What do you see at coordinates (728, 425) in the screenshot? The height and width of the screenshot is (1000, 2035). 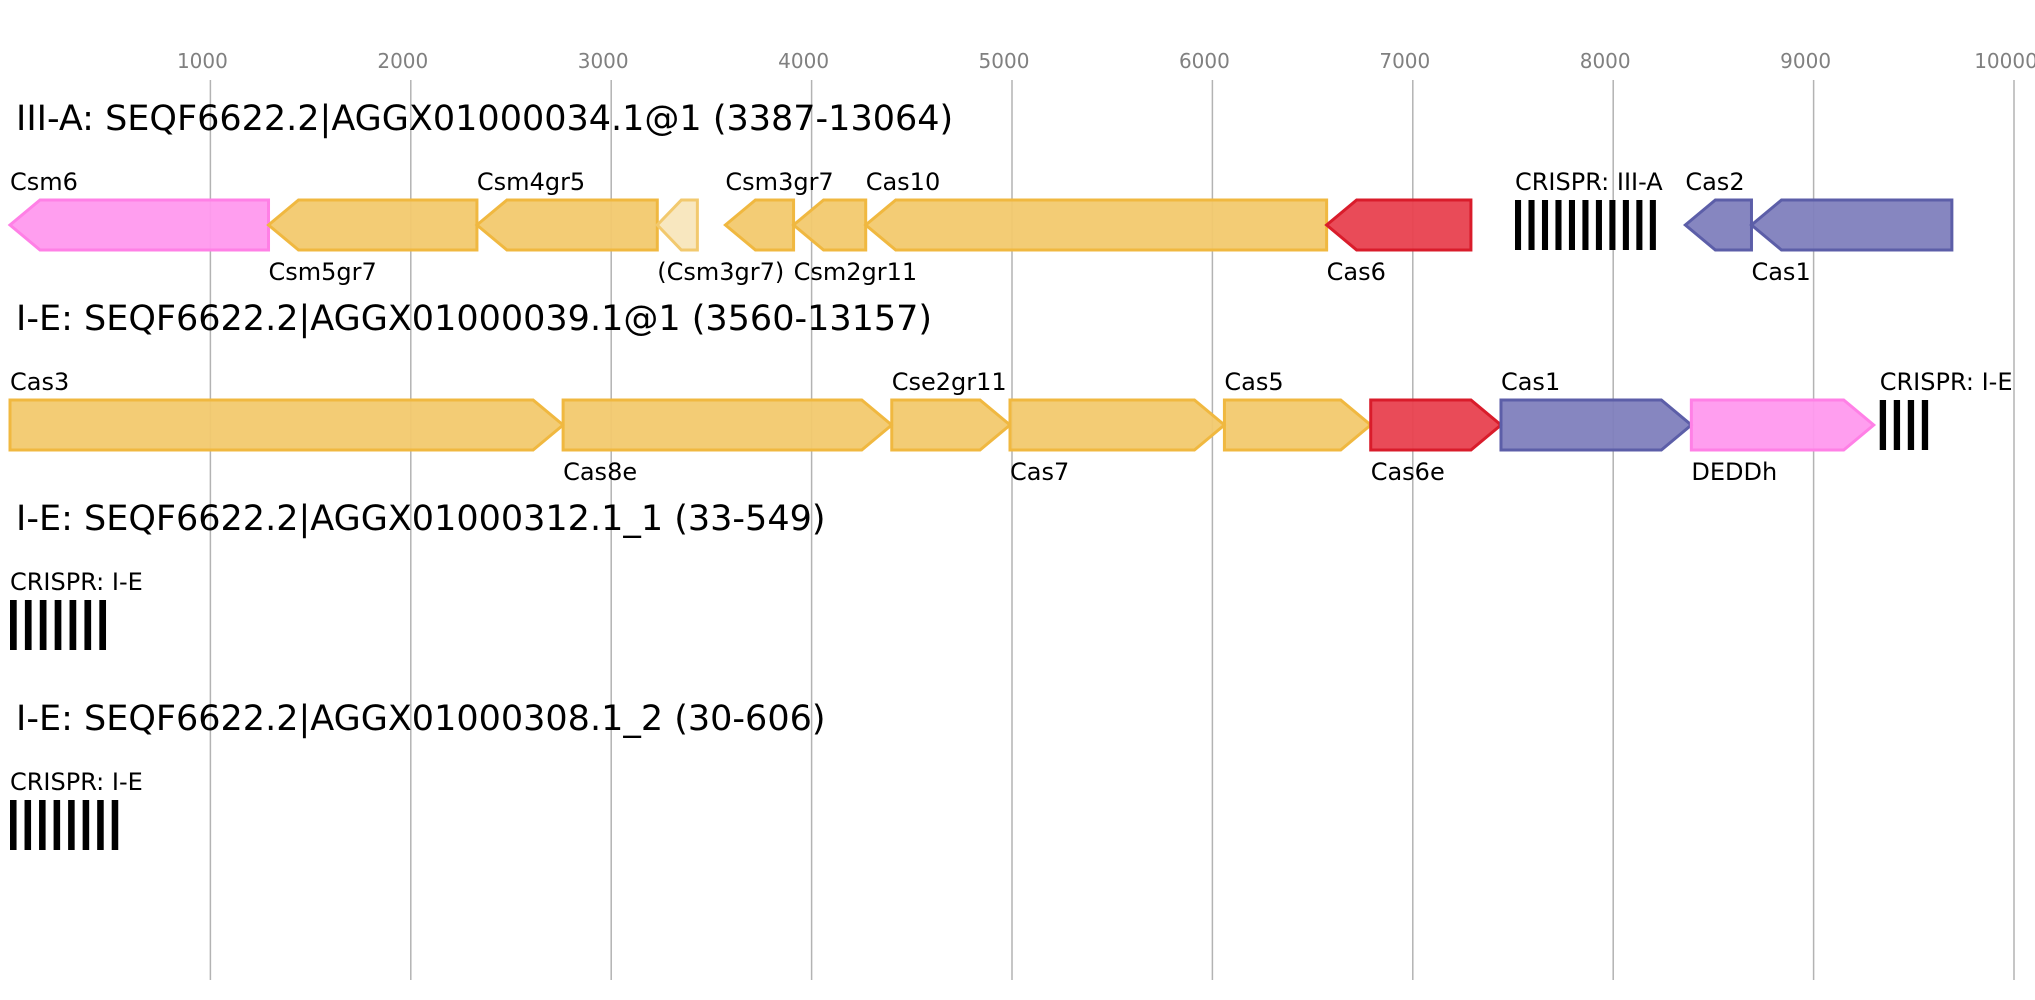 I see `gene-arrow-cas8e` at bounding box center [728, 425].